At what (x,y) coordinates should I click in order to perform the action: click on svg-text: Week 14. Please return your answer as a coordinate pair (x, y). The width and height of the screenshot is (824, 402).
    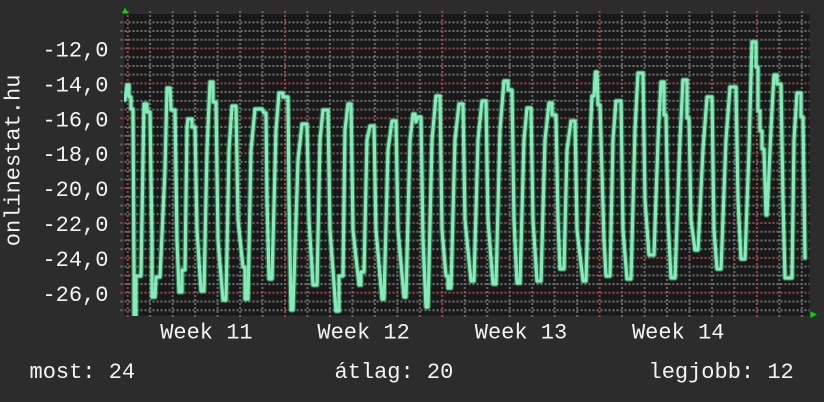
    Looking at the image, I should click on (678, 332).